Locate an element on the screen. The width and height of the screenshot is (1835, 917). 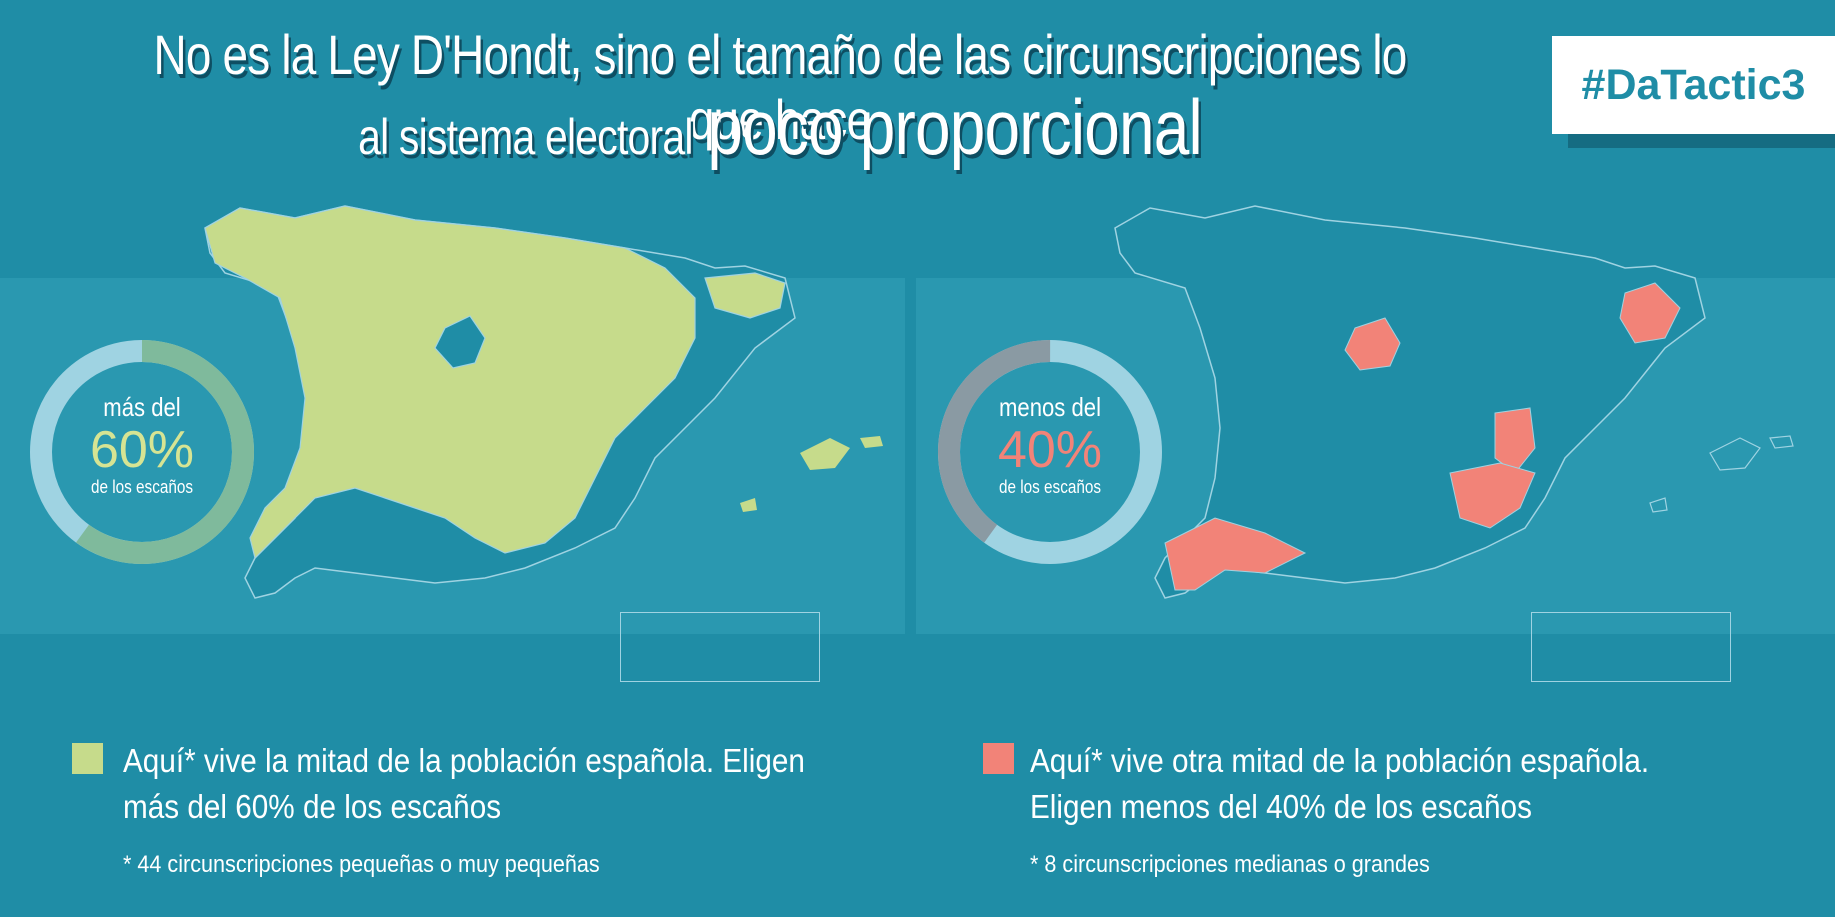
donut-ring-left is located at coordinates (142, 452).